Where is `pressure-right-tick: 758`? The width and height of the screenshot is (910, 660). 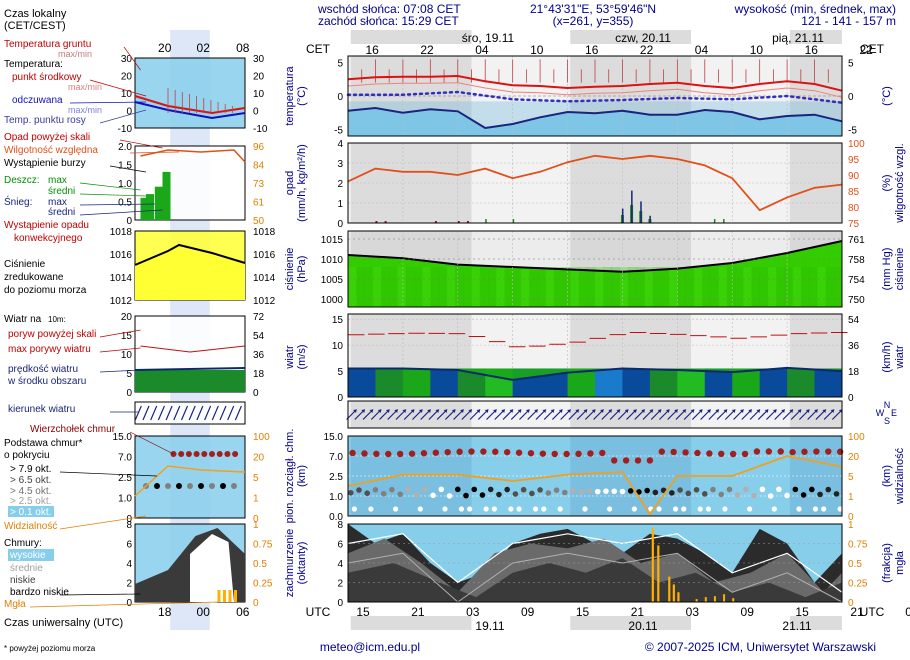
pressure-right-tick: 758 is located at coordinates (856, 260).